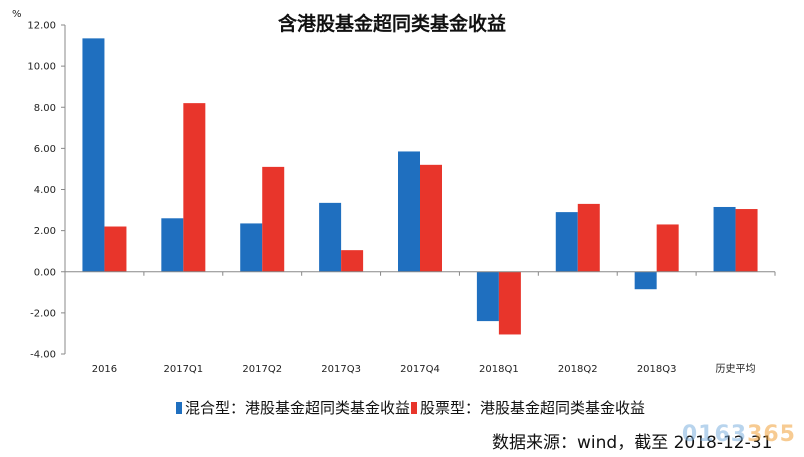 The image size is (804, 457). I want to click on legend-label: 股票型：港股基金超同类基金收益, so click(532, 408).